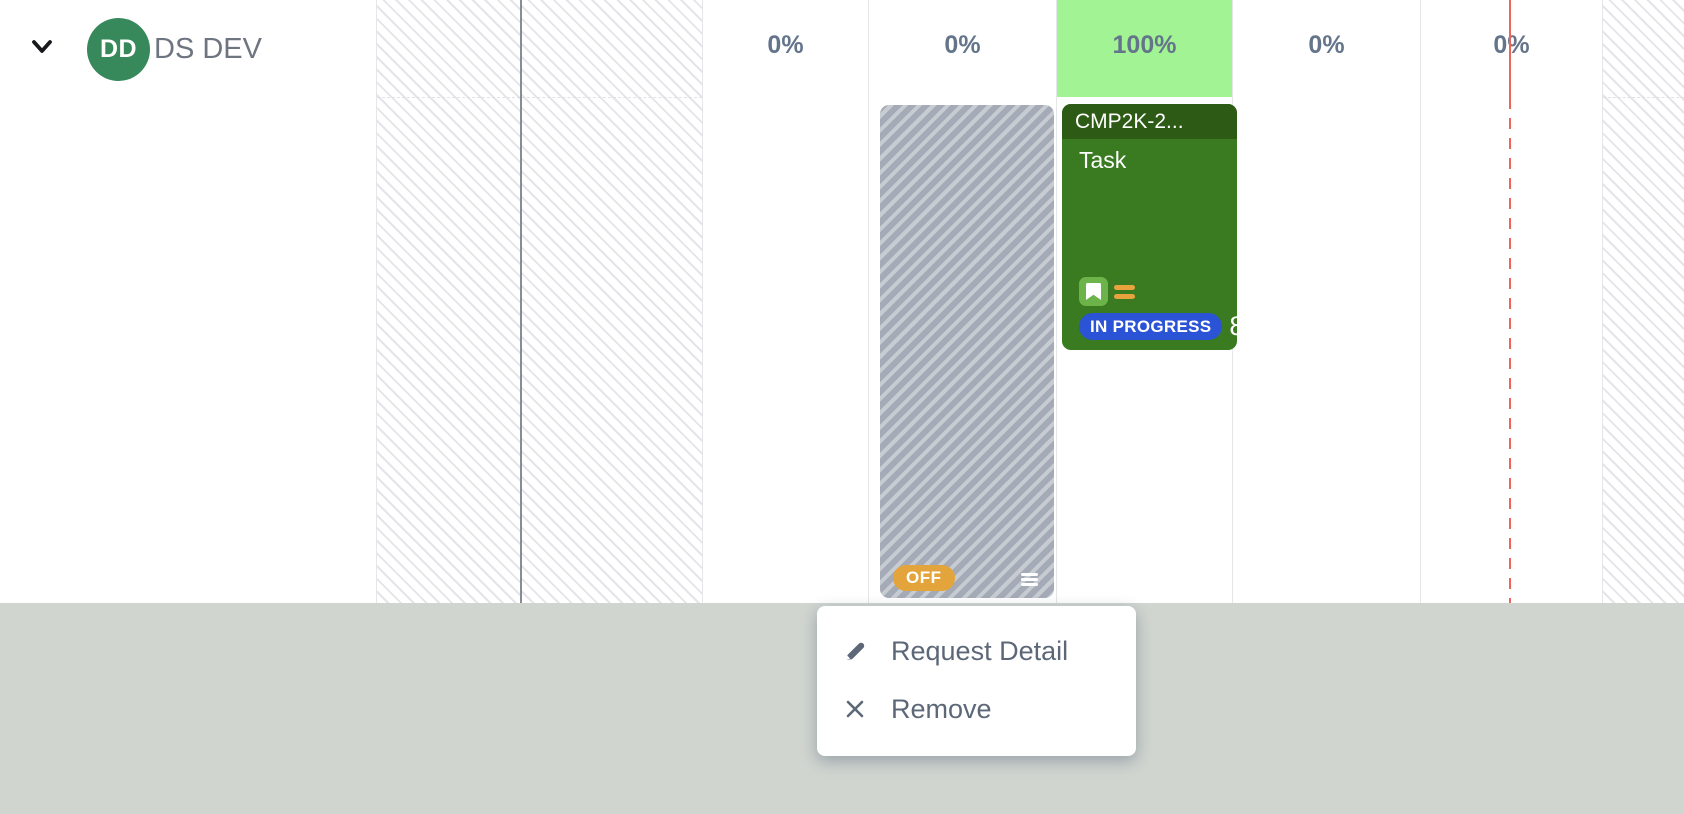 The width and height of the screenshot is (1684, 814). I want to click on pencil-icon, so click(855, 651).